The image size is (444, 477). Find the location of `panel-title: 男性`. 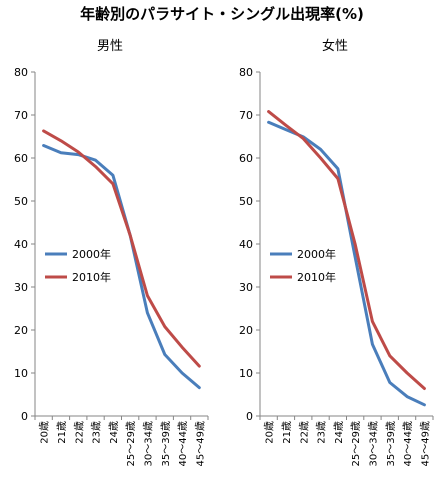

panel-title: 男性 is located at coordinates (110, 46).